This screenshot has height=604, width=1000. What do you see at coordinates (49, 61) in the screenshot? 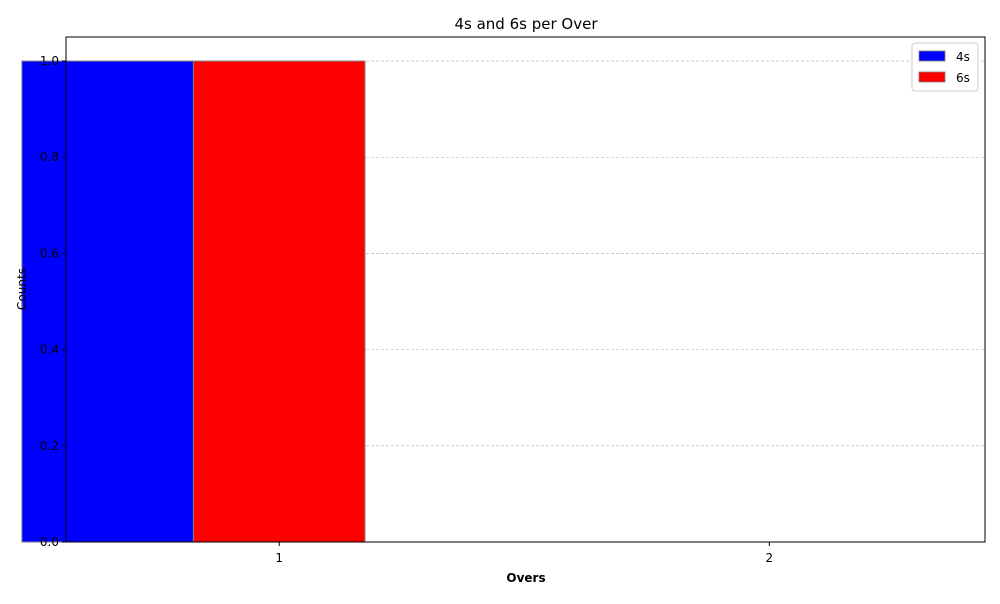
I see `y-tick-label: 1.0` at bounding box center [49, 61].